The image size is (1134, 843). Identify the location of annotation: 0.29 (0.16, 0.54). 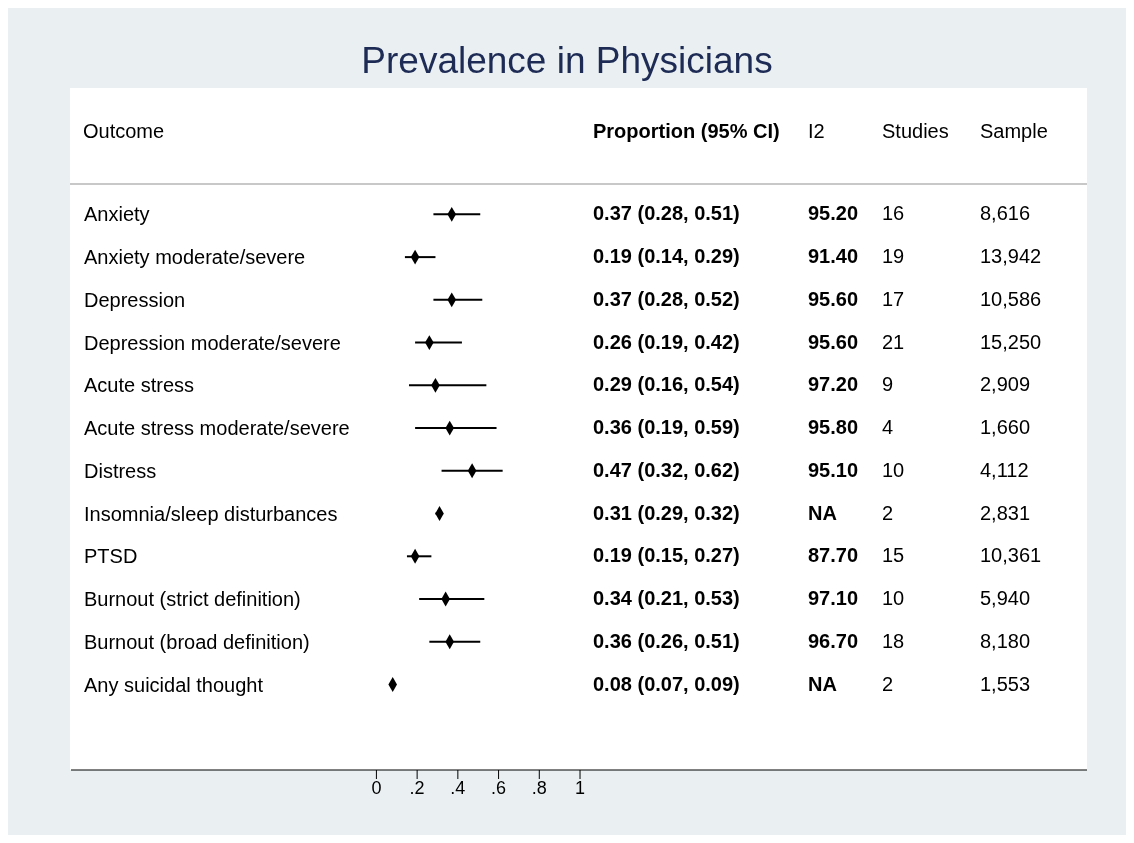
(666, 385).